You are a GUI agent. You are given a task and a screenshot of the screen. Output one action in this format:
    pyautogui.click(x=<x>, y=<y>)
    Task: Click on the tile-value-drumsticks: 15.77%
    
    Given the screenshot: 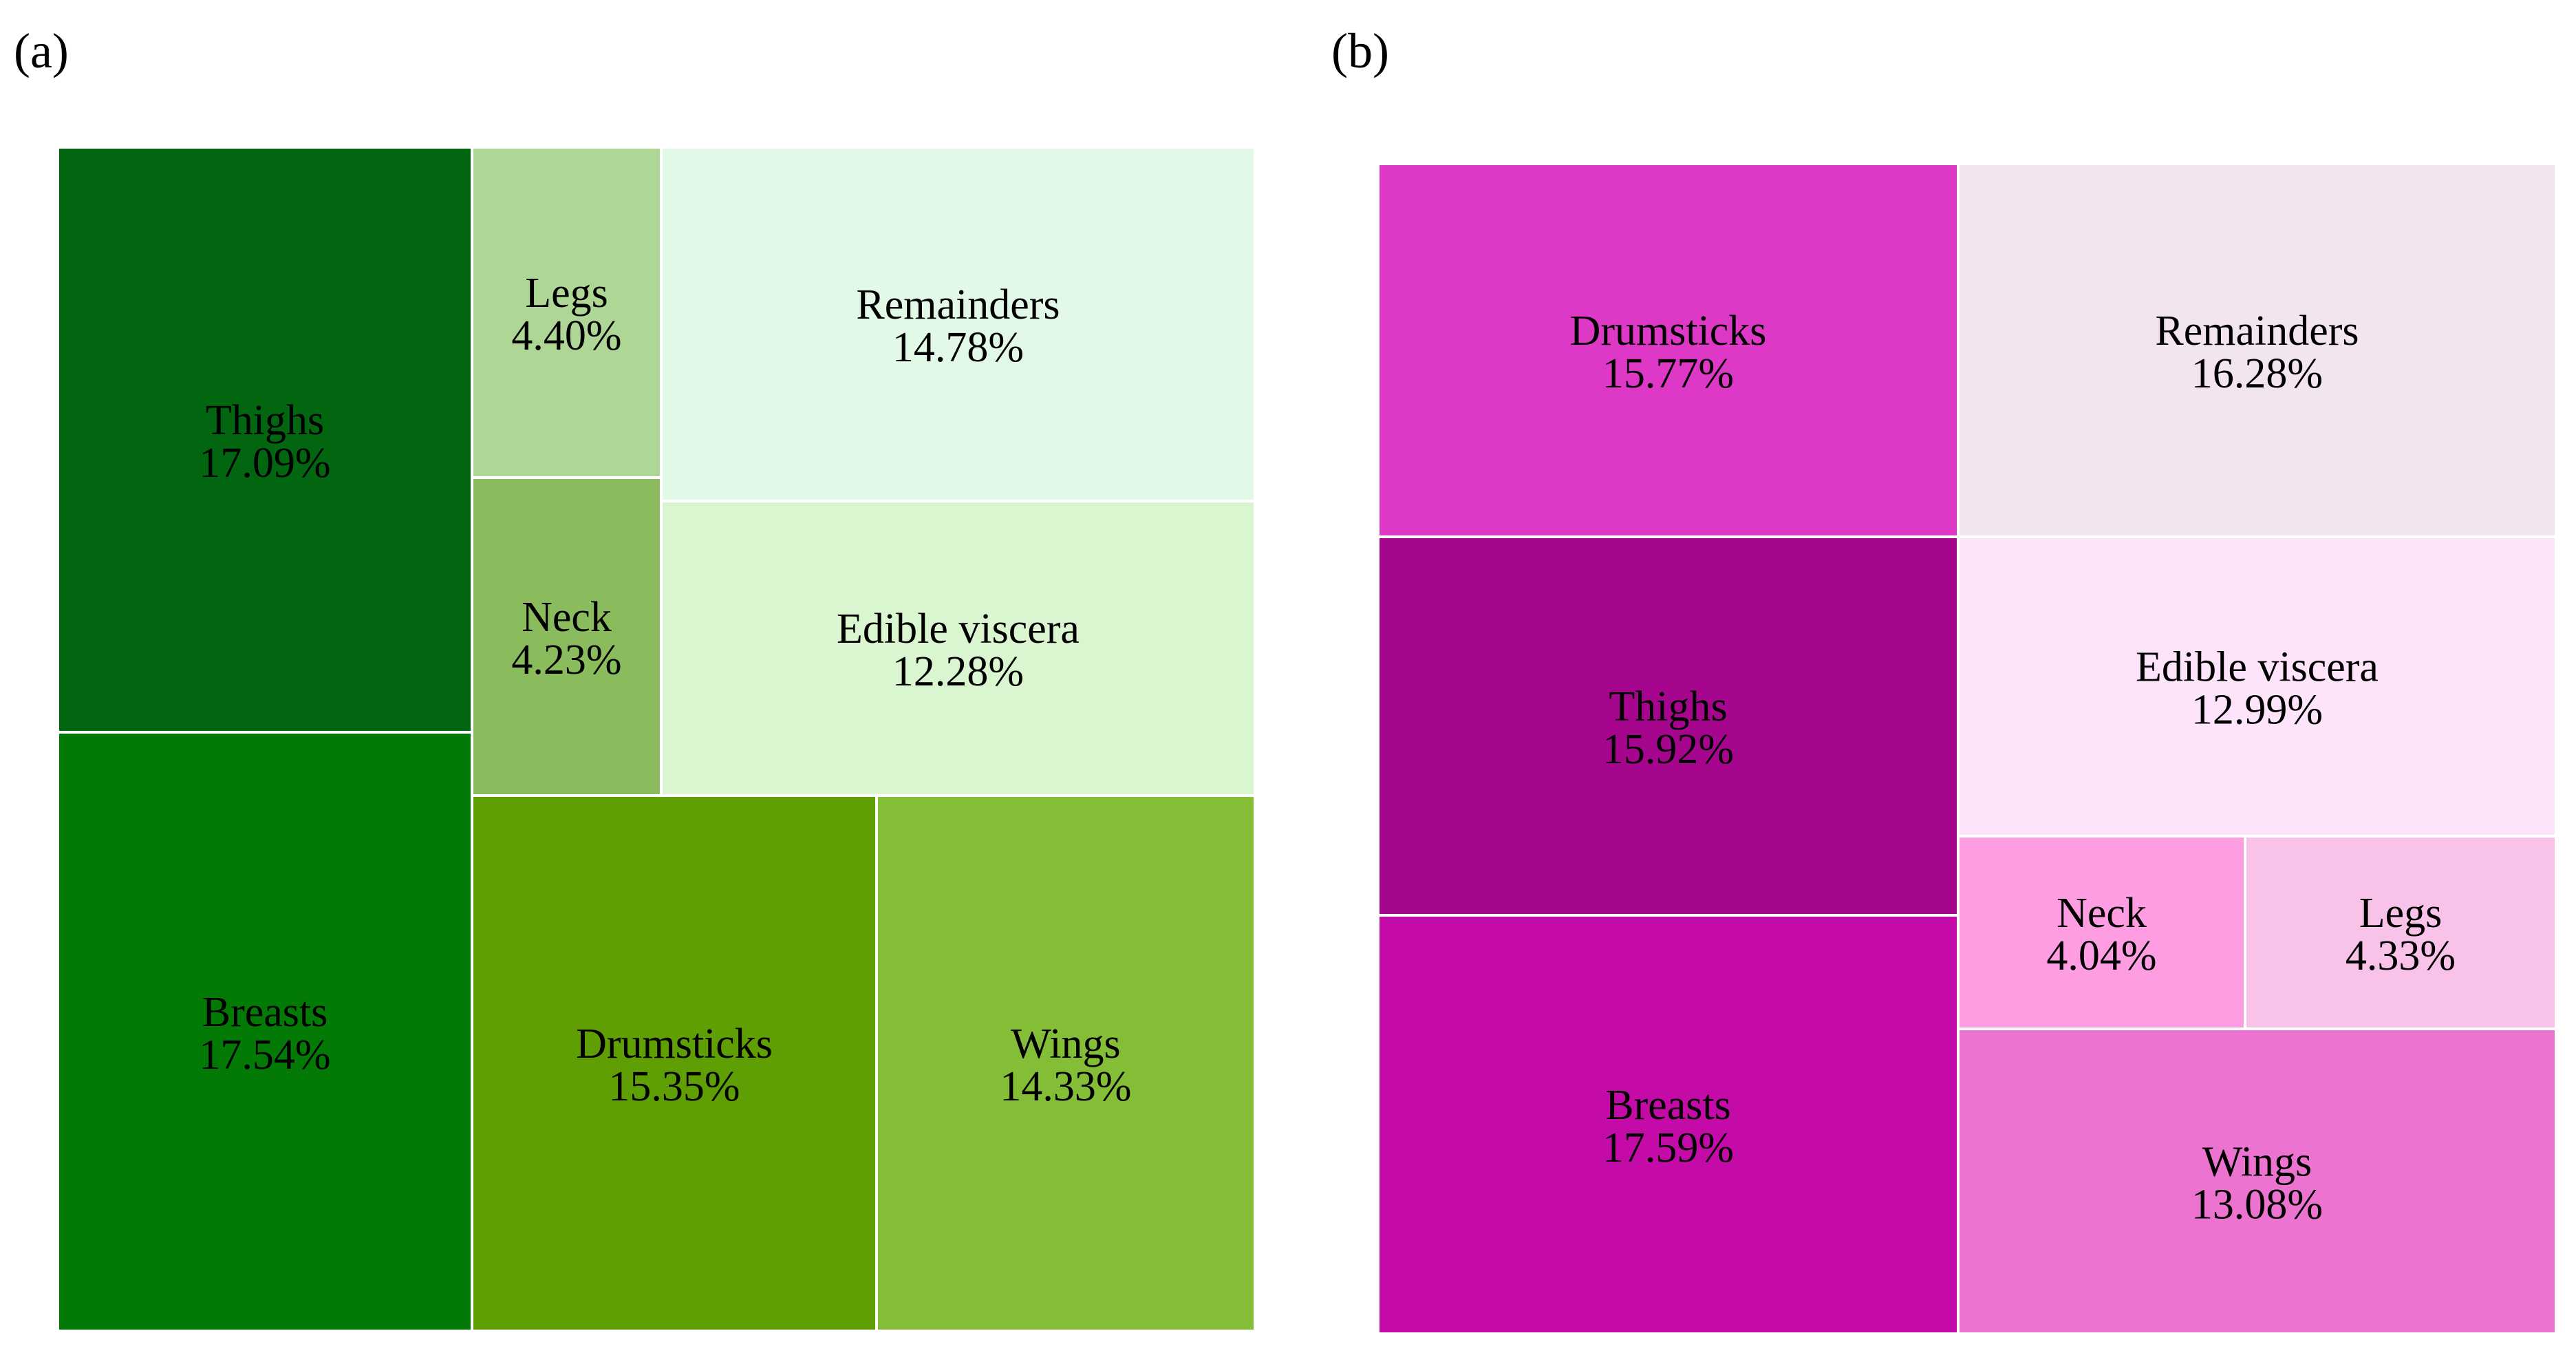 What is the action you would take?
    pyautogui.click(x=1668, y=373)
    